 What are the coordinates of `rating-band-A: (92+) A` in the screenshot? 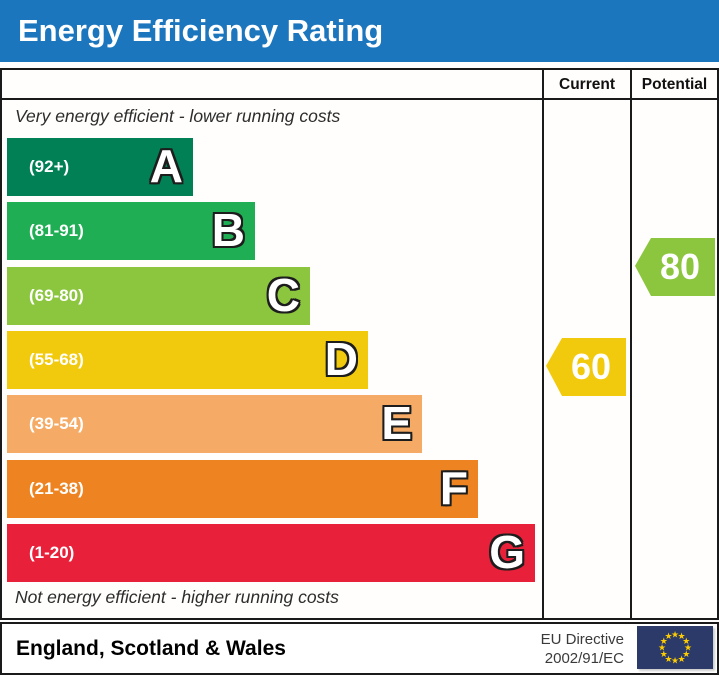 It's located at (100, 167).